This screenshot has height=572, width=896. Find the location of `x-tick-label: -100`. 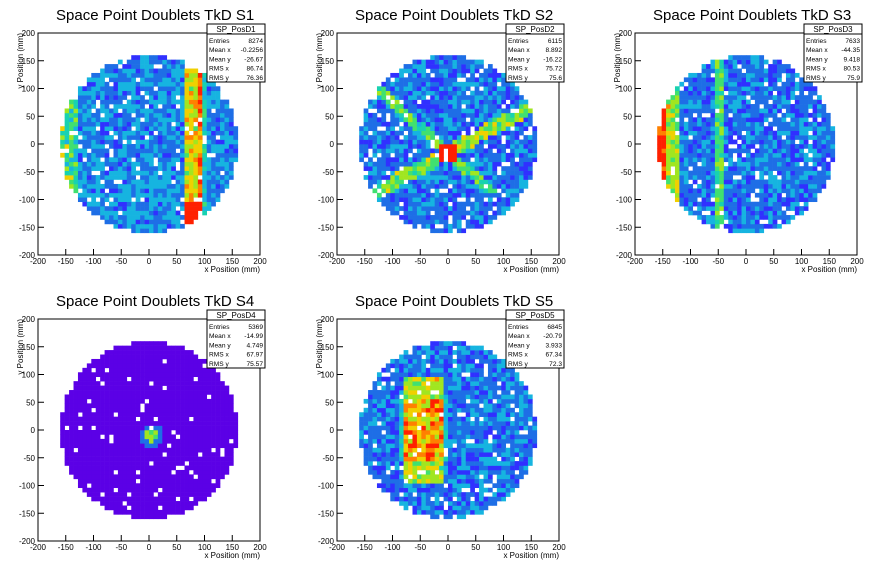

x-tick-label: -100 is located at coordinates (392, 261).